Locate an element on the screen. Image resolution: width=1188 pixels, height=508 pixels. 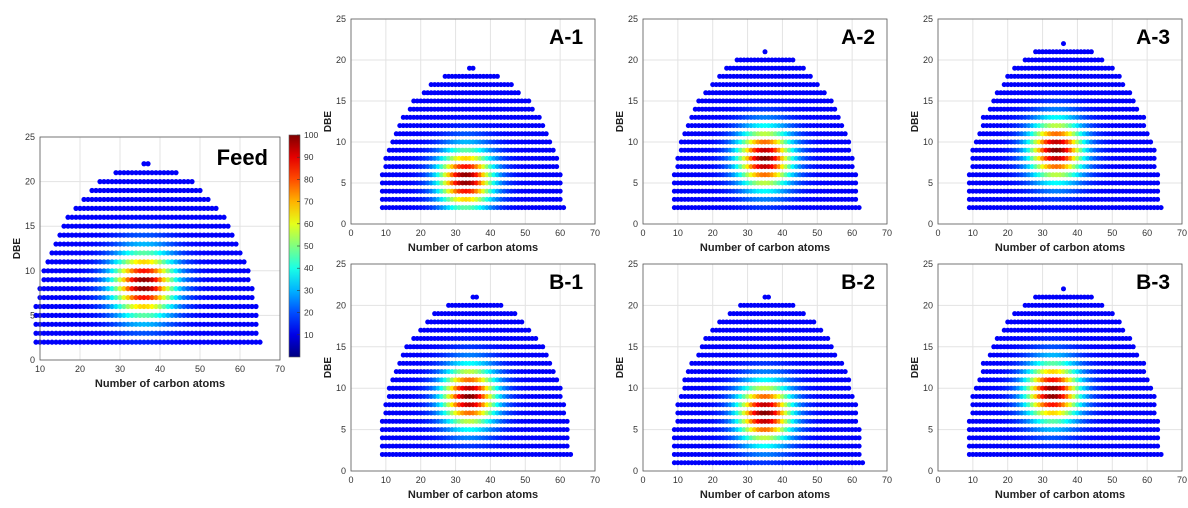
panel-title: A-3 is located at coordinates (1153, 37).